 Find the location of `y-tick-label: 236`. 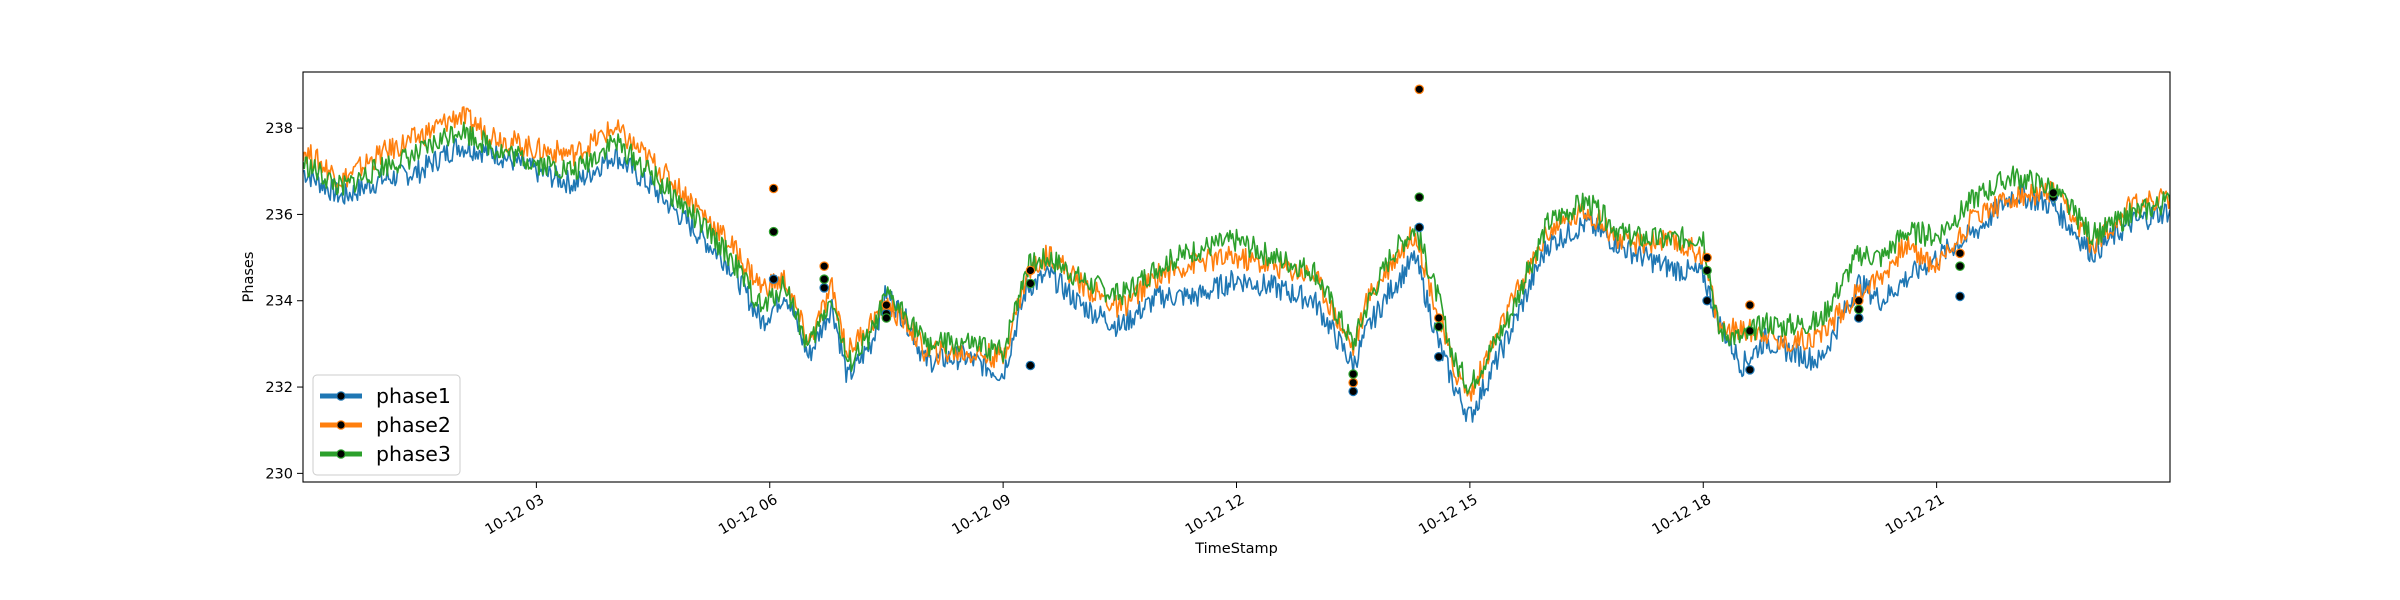

y-tick-label: 236 is located at coordinates (279, 215).